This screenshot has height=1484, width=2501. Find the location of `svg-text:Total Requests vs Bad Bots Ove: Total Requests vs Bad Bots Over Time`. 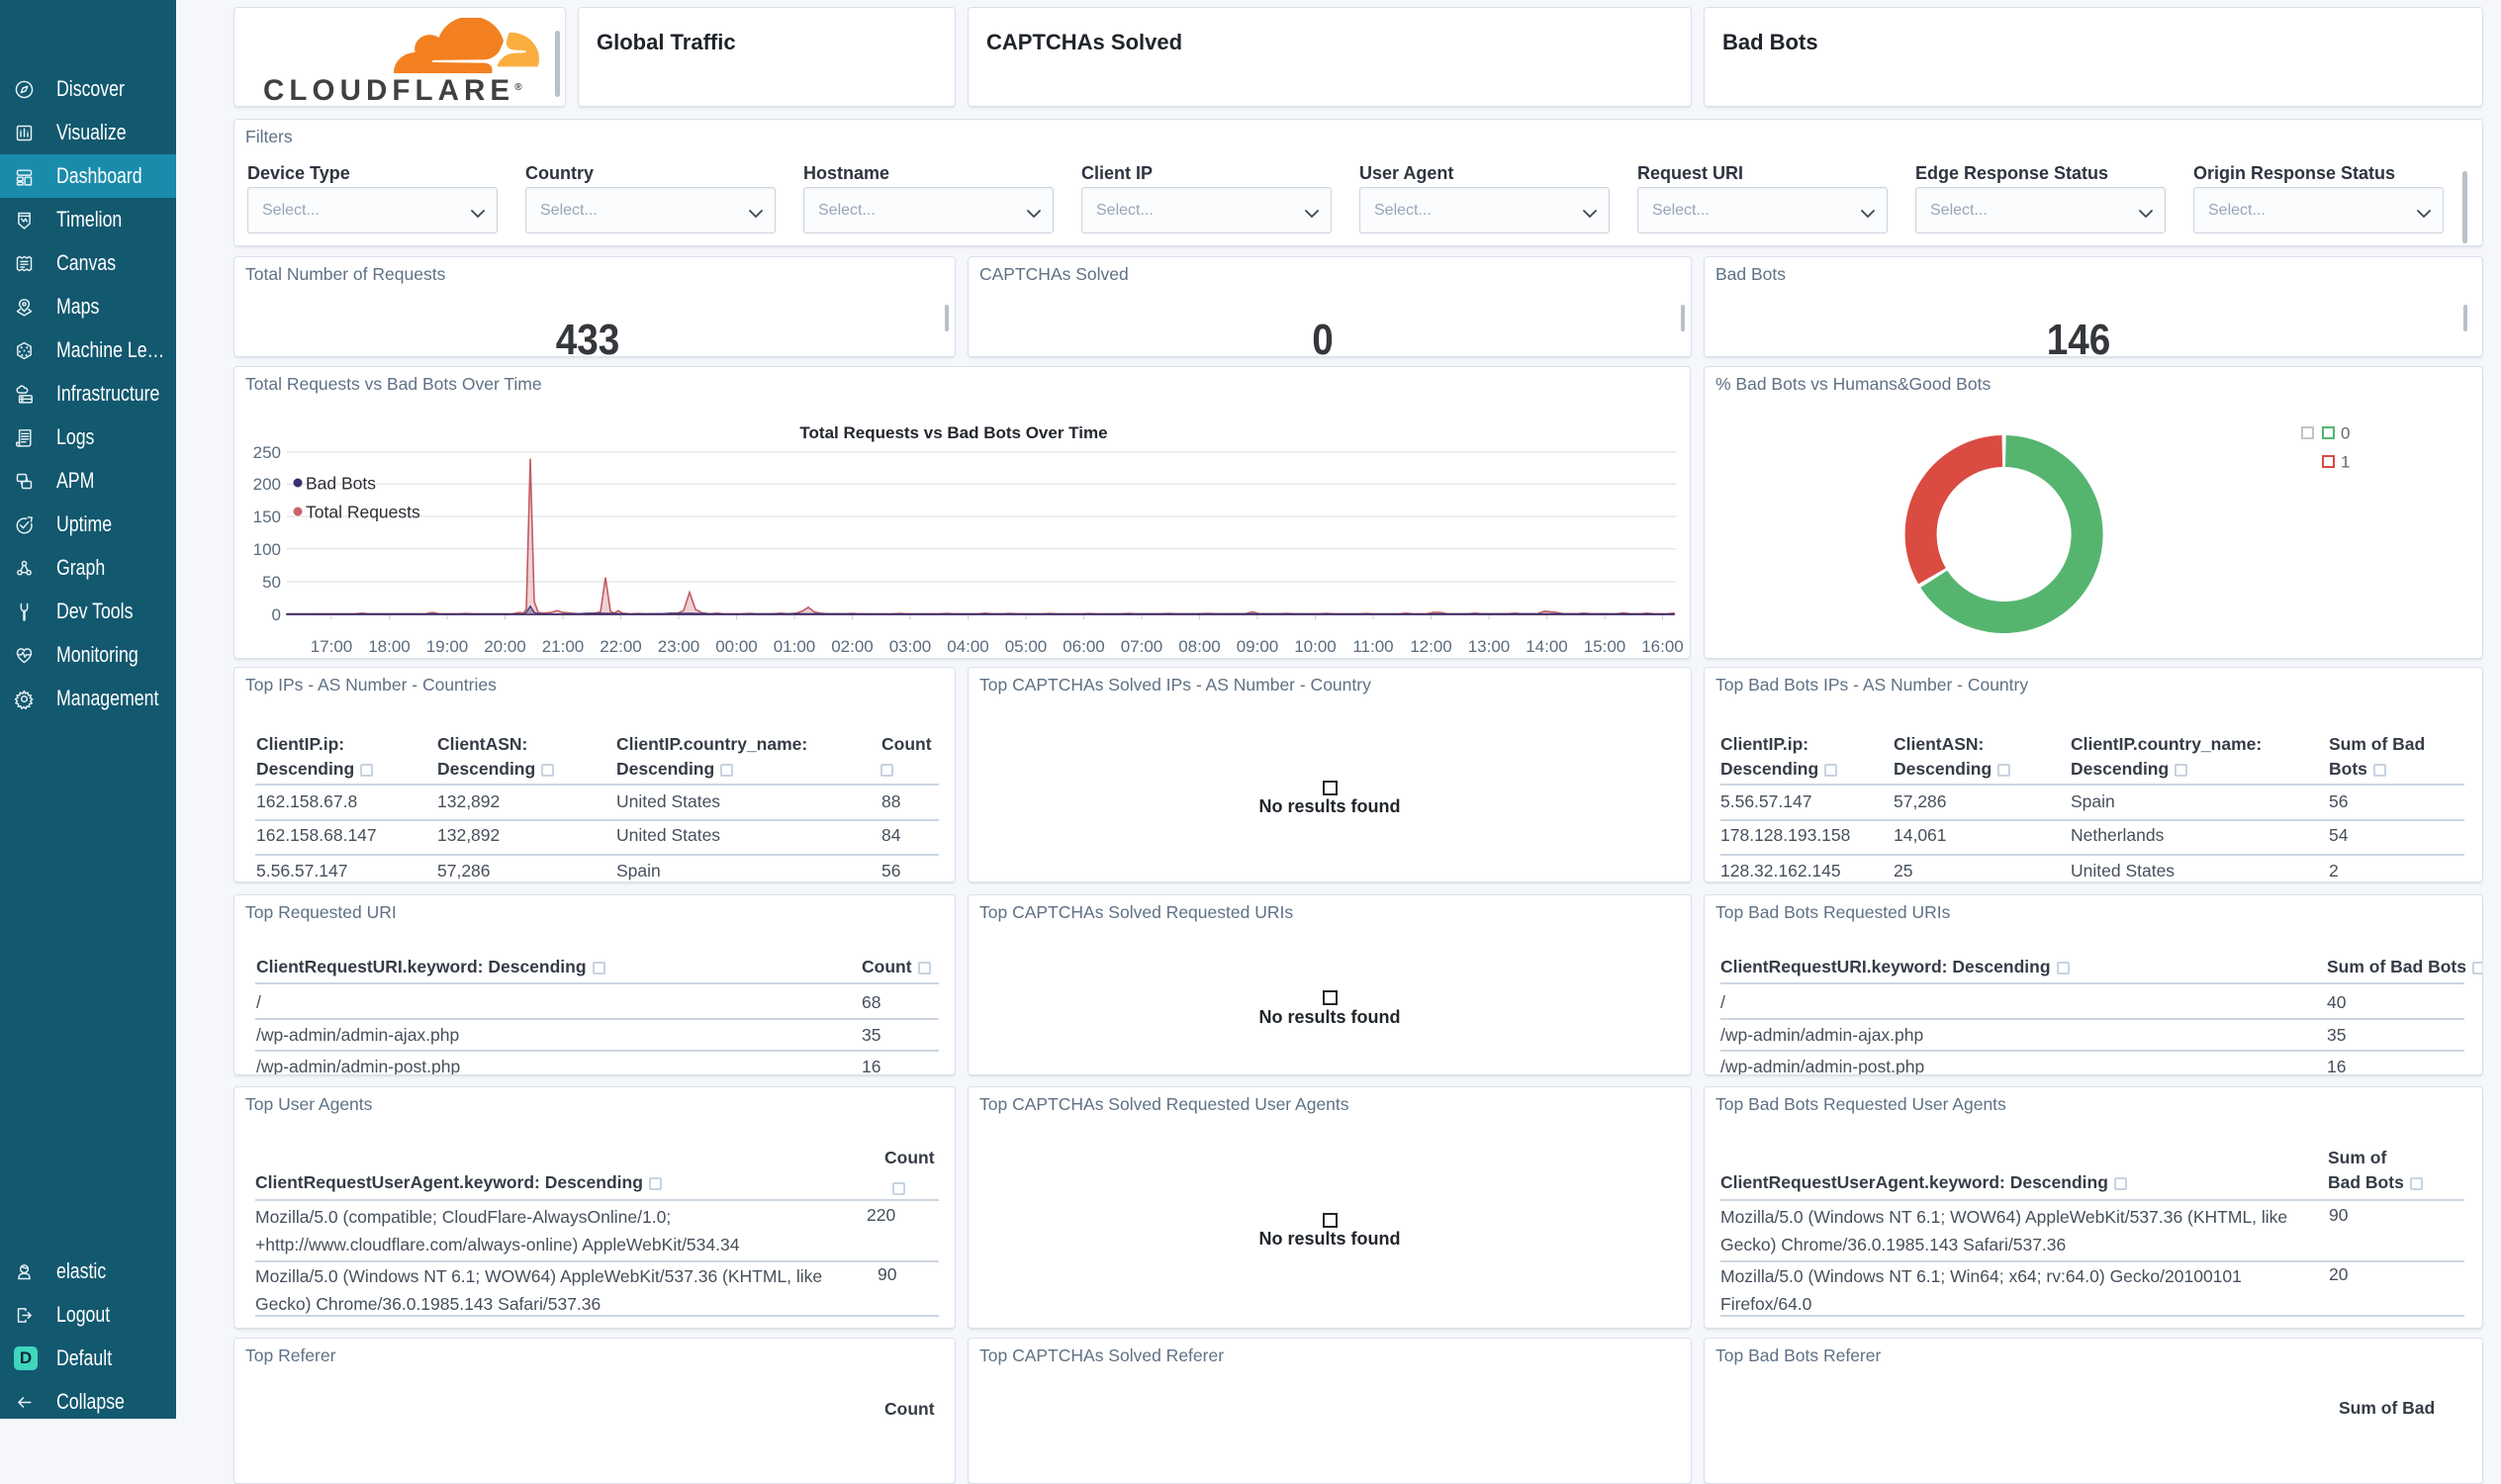

svg-text:Total Requests vs Bad Bots Ove: Total Requests vs Bad Bots Over Time is located at coordinates (953, 432).